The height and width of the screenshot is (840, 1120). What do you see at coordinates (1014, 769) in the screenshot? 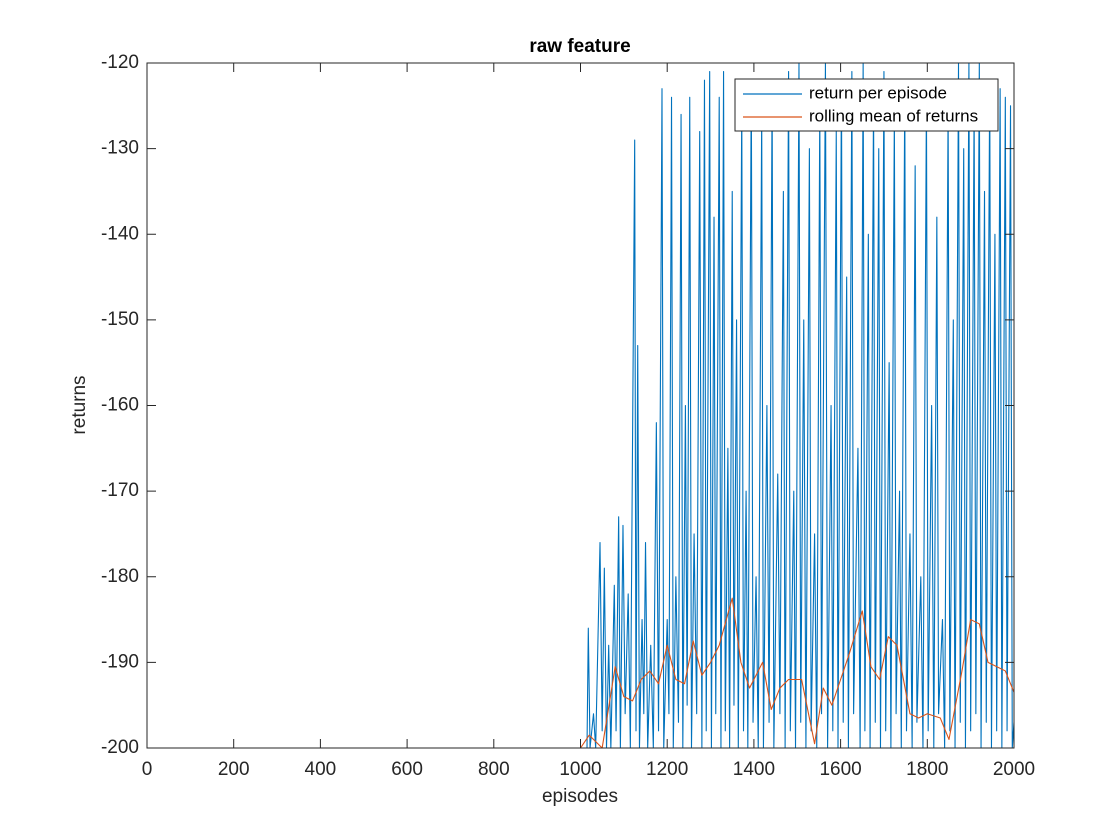
I see `x-tick-label: 2000` at bounding box center [1014, 769].